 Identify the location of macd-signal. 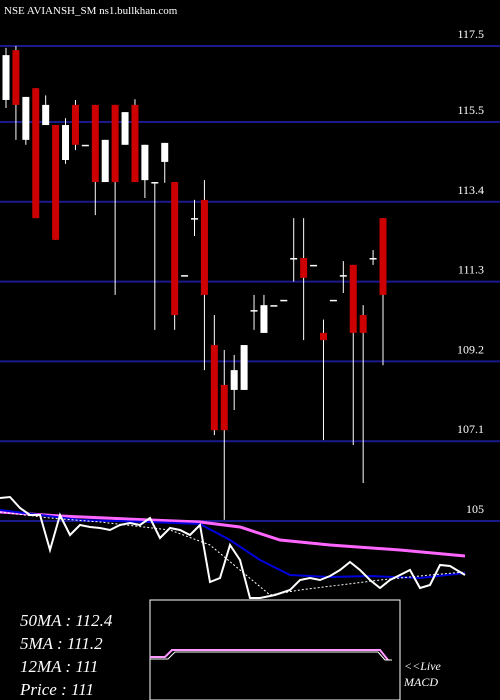
(271, 656).